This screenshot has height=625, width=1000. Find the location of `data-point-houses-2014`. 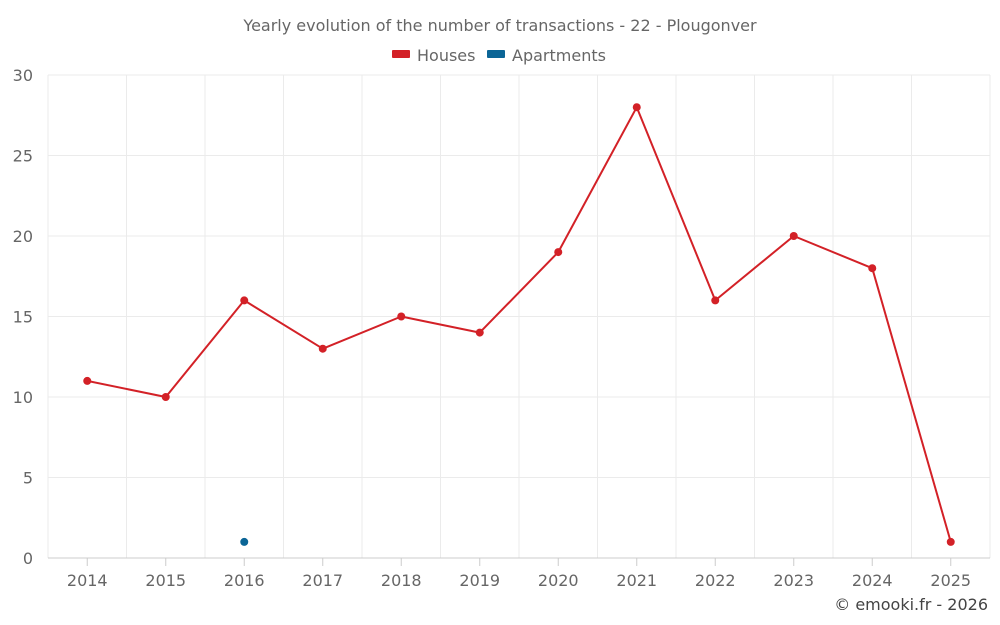

data-point-houses-2014 is located at coordinates (87, 380).